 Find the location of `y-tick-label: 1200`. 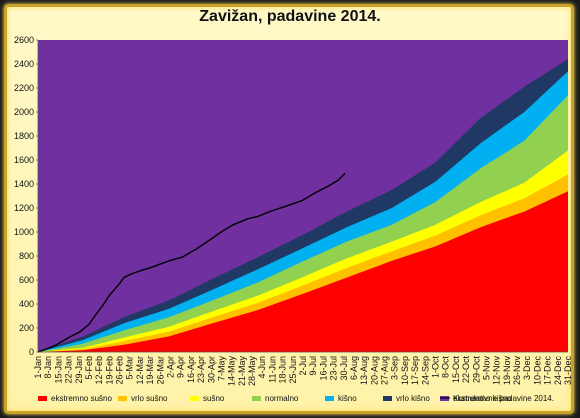

y-tick-label: 1200 is located at coordinates (24, 208).